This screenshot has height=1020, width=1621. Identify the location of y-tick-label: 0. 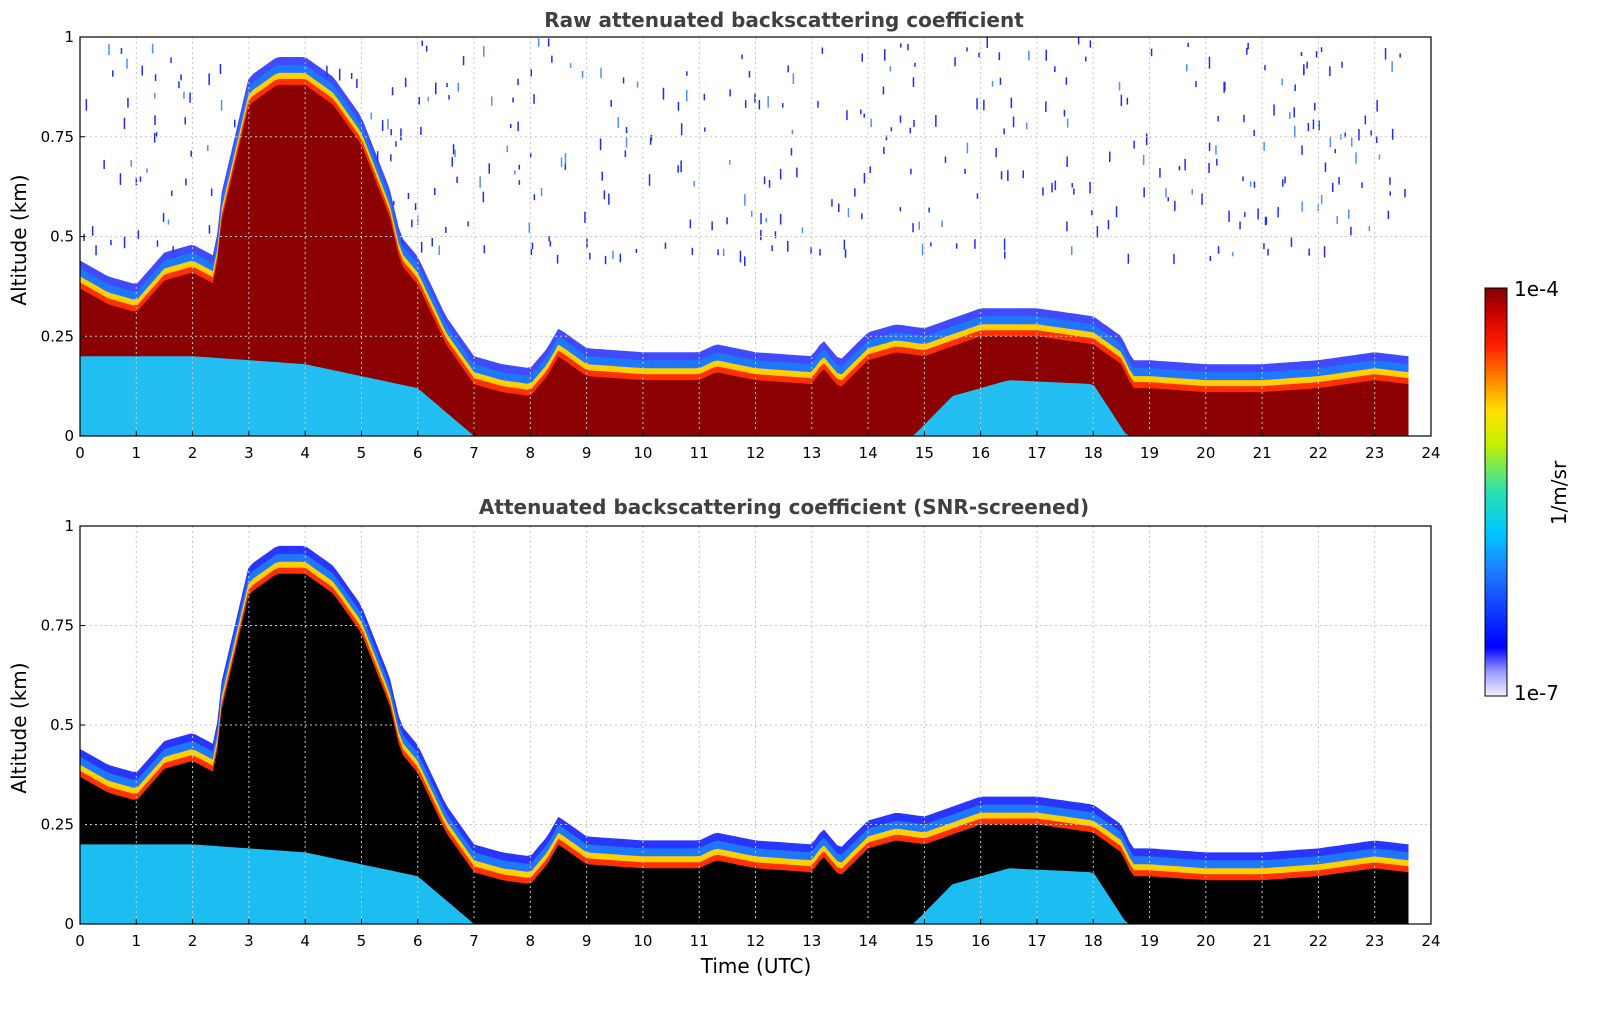
(69, 436).